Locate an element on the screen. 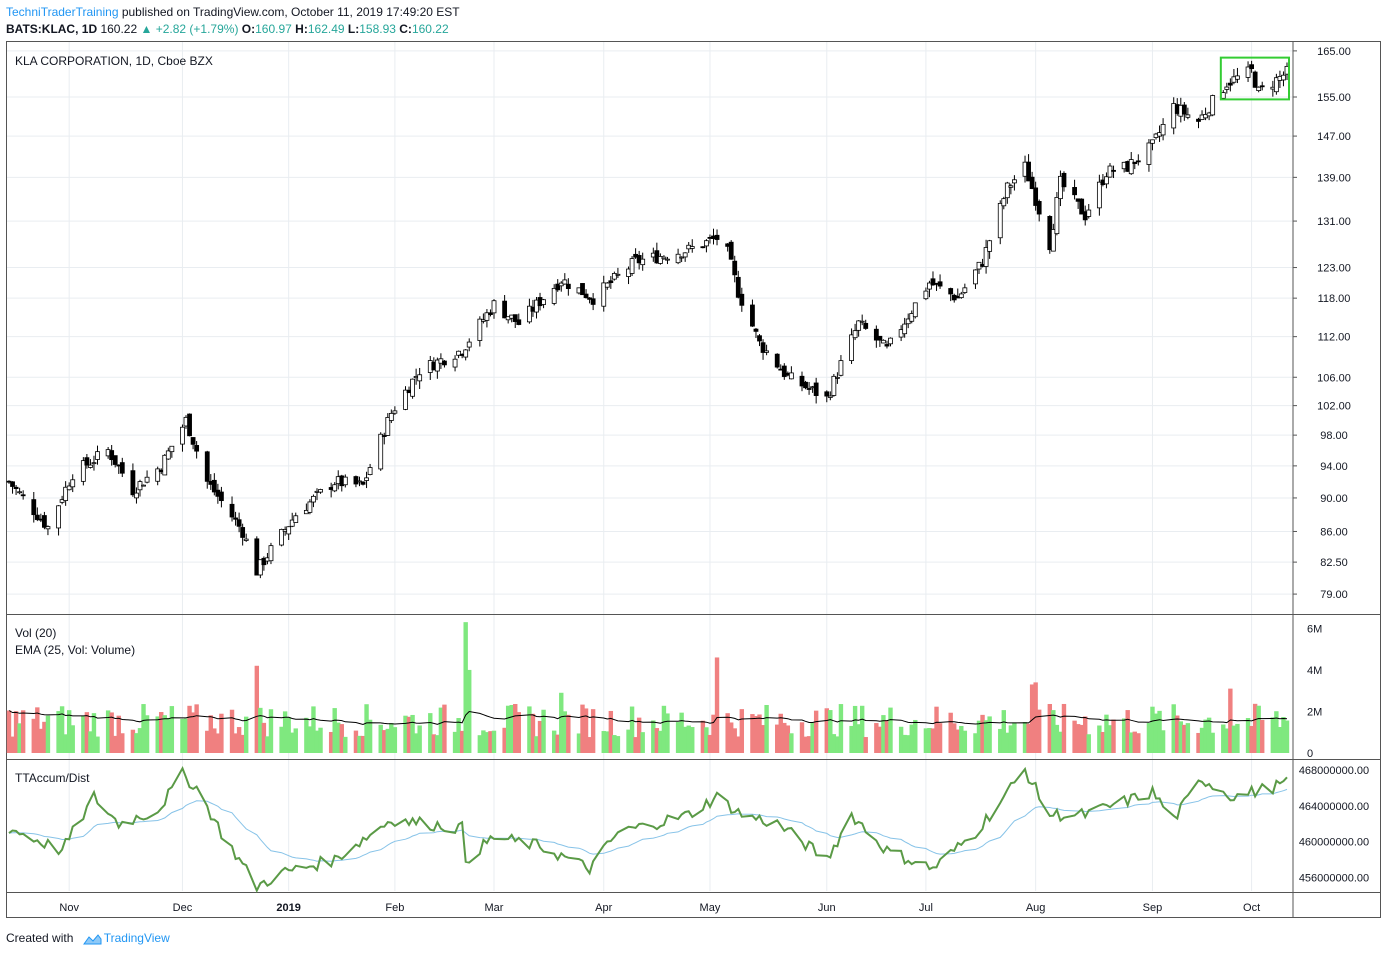 The image size is (1387, 956). low-label: L: is located at coordinates (353, 29).